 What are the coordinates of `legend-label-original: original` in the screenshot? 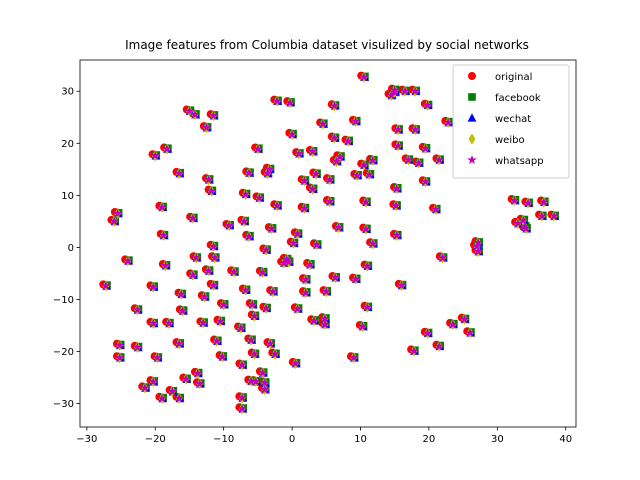 It's located at (513, 77).